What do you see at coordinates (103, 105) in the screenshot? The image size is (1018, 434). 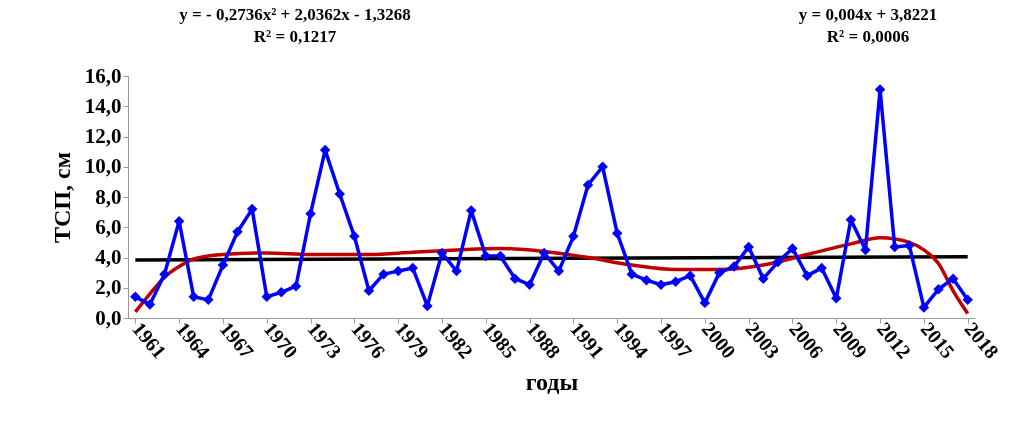 I see `y-tick-label: 14,0` at bounding box center [103, 105].